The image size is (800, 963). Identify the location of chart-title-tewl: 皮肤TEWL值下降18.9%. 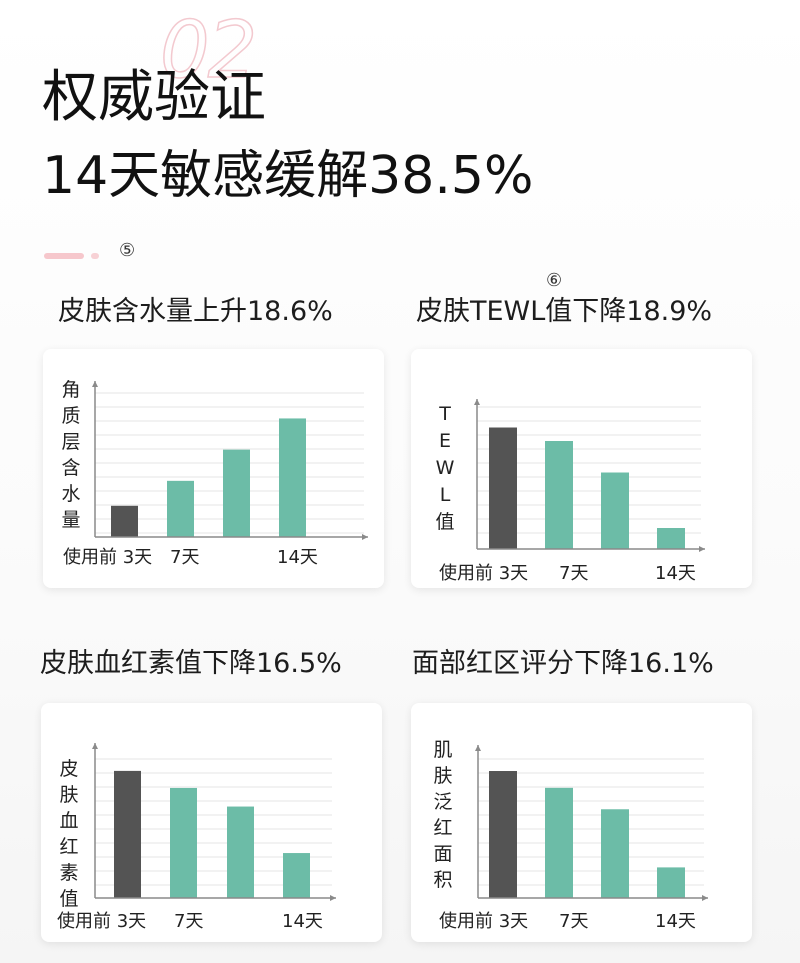
(564, 311).